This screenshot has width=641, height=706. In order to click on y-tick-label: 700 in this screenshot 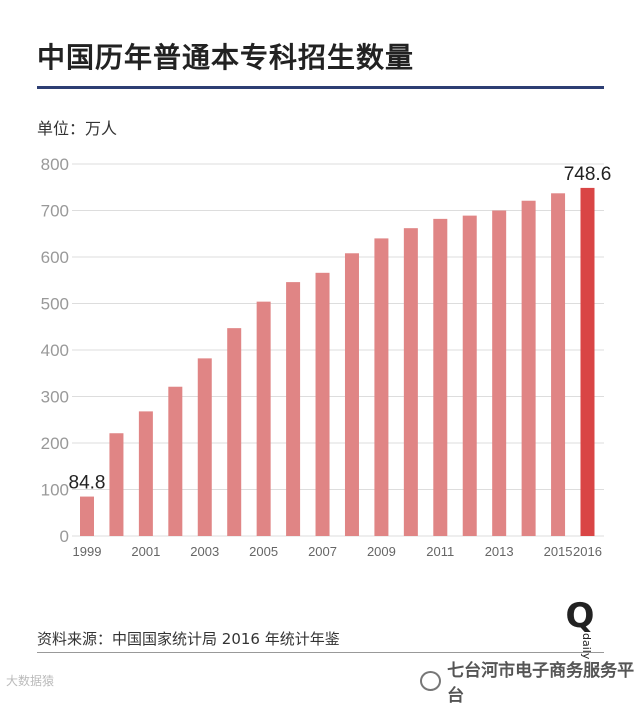, I will do `click(55, 211)`.